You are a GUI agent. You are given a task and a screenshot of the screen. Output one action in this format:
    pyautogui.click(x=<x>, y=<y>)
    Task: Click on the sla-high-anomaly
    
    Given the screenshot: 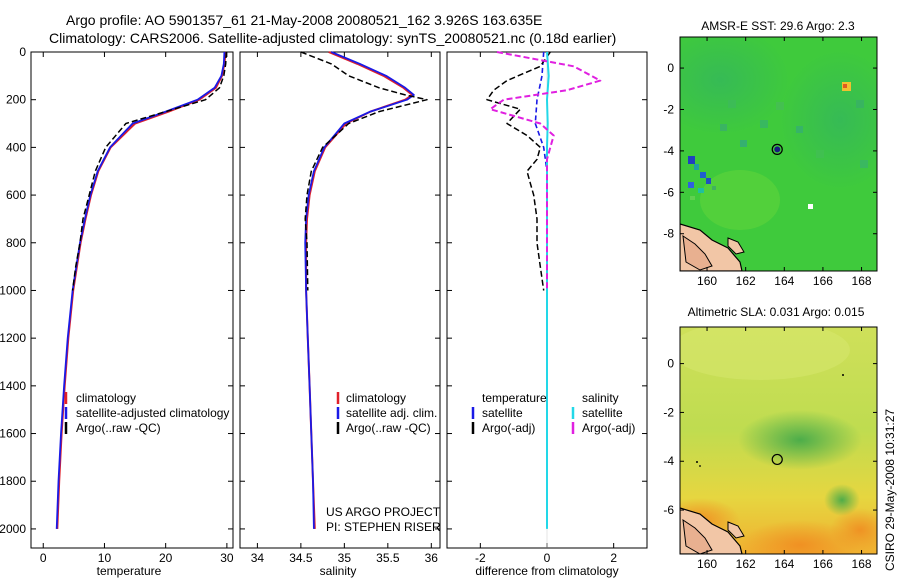 What is the action you would take?
    pyautogui.click(x=800, y=537)
    